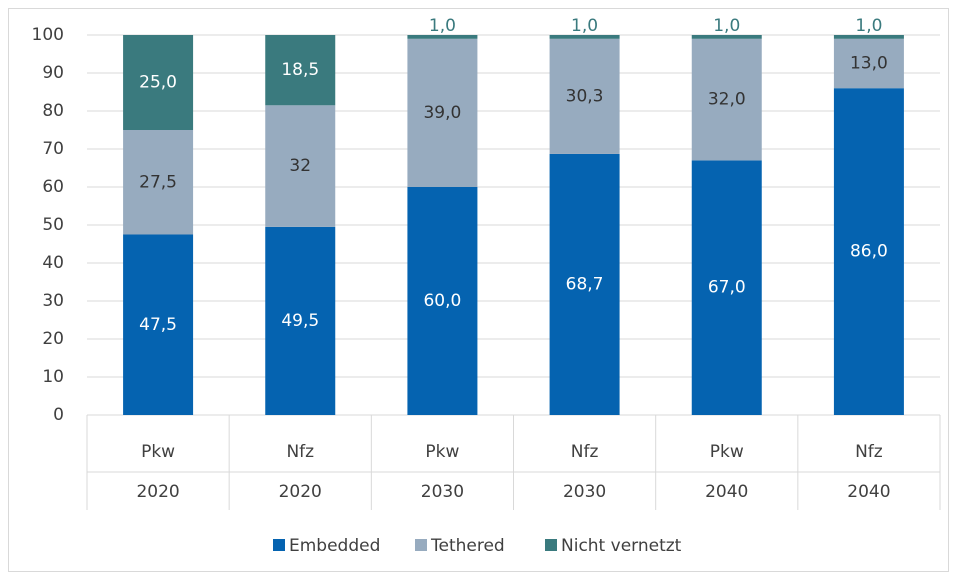  I want to click on legend-label: Nicht vernetzt, so click(621, 546).